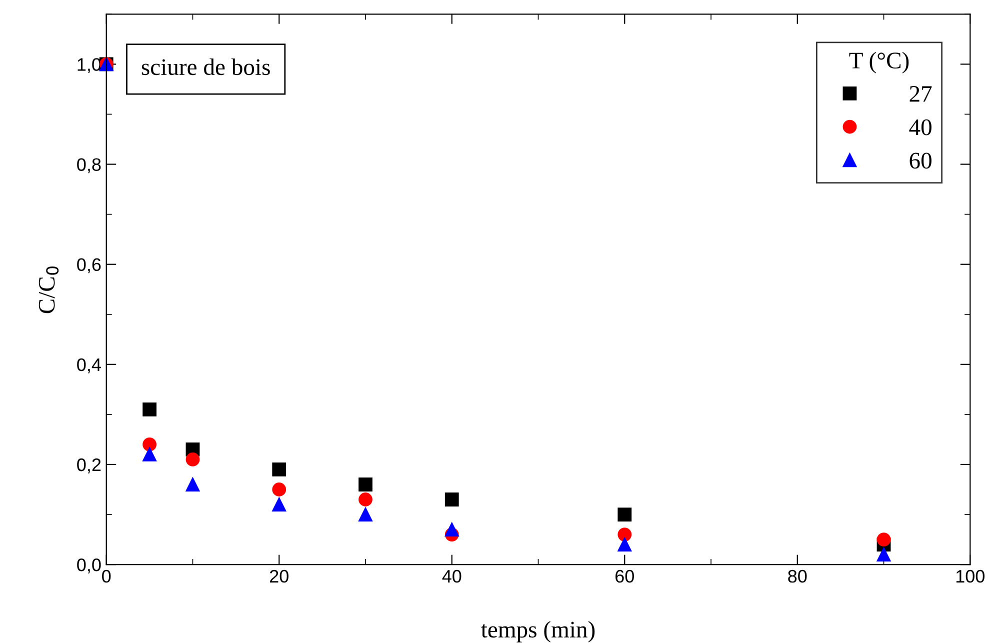  Describe the element at coordinates (206, 67) in the screenshot. I see `annotation: sciure de bois` at that location.